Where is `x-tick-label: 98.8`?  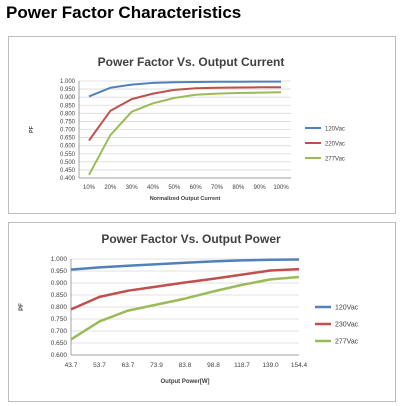 x-tick-label: 98.8 is located at coordinates (213, 365).